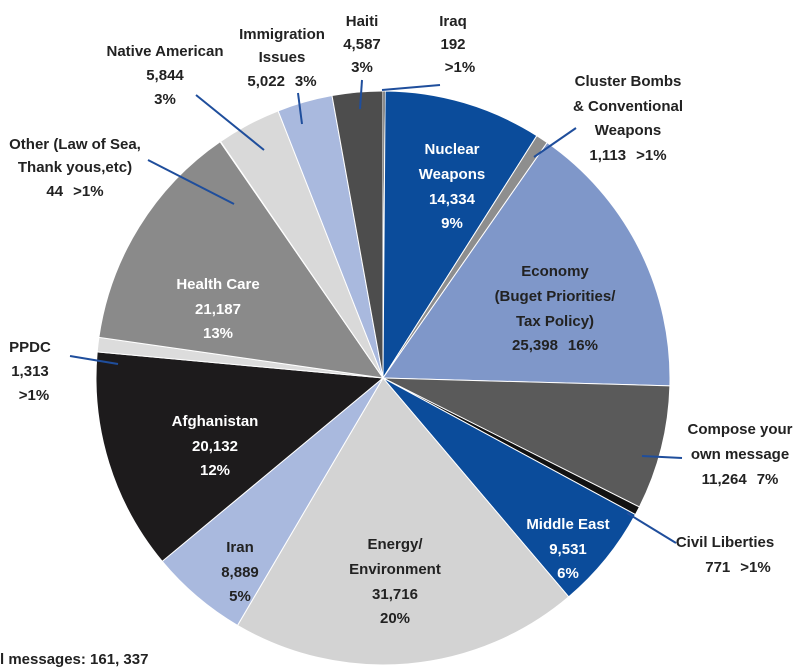  I want to click on percent-label: 6%, so click(568, 573).